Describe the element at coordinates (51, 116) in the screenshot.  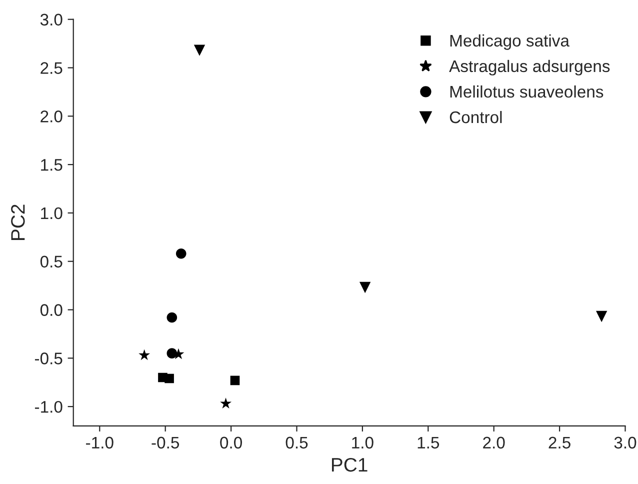
I see `y-tick-label: 2.0` at that location.